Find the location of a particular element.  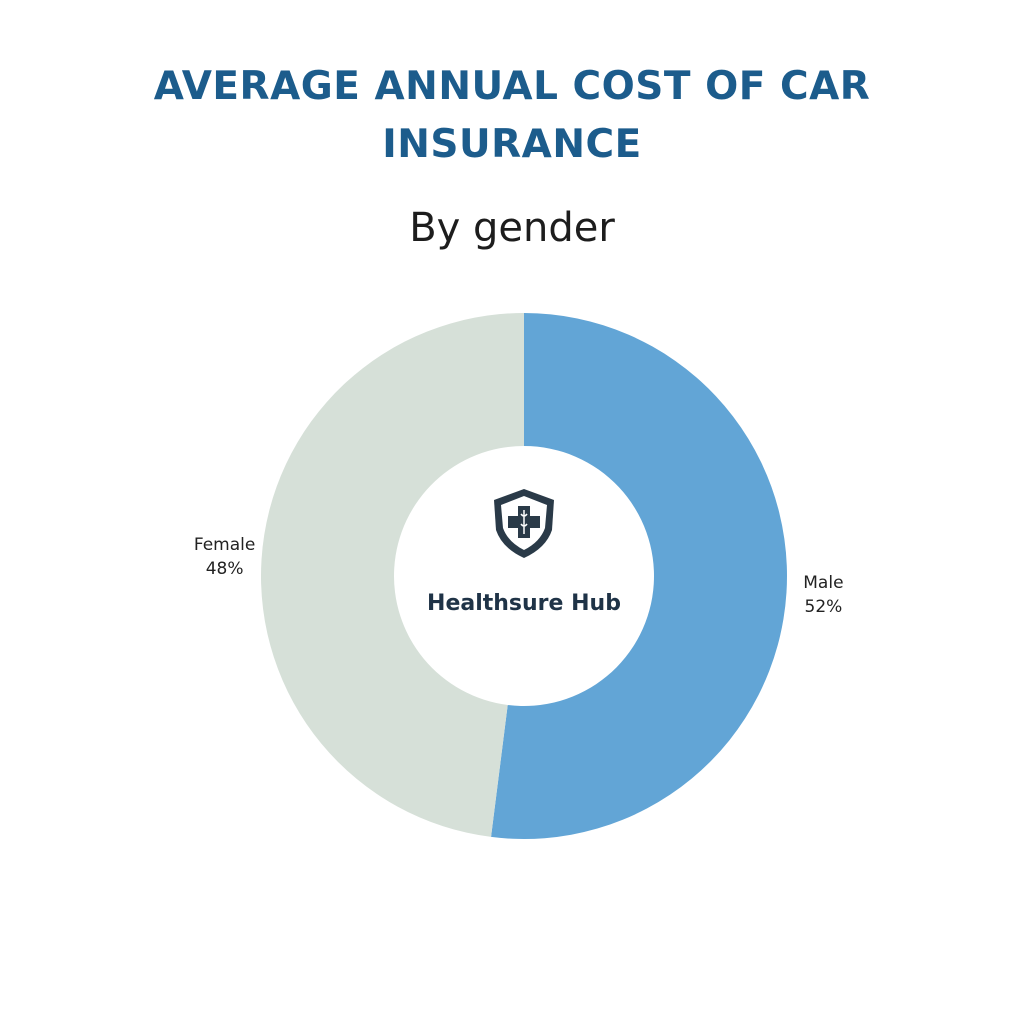

shield-symbol is located at coordinates (524, 522).